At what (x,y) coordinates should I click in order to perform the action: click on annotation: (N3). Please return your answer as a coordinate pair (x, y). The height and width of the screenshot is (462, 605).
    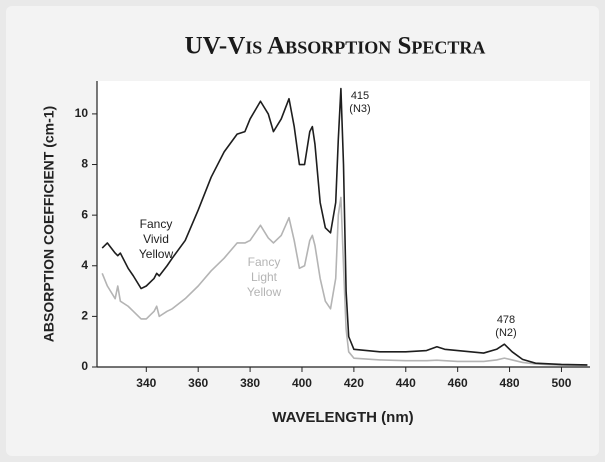
    Looking at the image, I should click on (359, 109).